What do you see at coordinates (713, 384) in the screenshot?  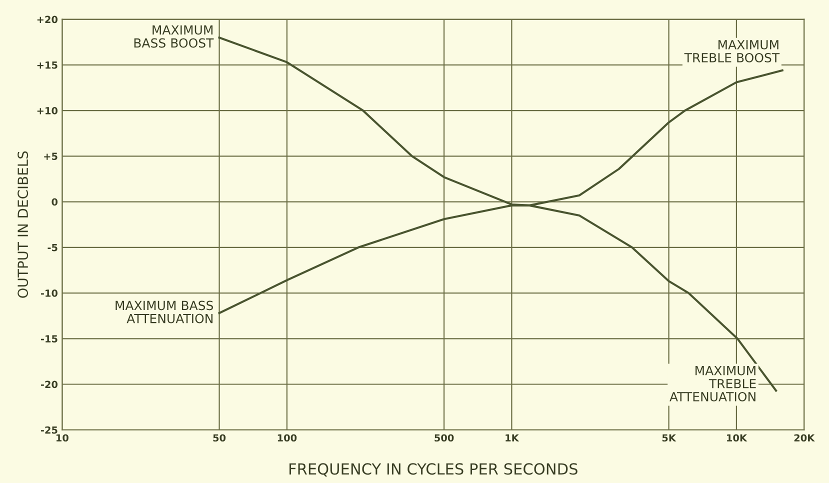 I see `annotation: MAXIMUM TREBLE ATTENUATION` at bounding box center [713, 384].